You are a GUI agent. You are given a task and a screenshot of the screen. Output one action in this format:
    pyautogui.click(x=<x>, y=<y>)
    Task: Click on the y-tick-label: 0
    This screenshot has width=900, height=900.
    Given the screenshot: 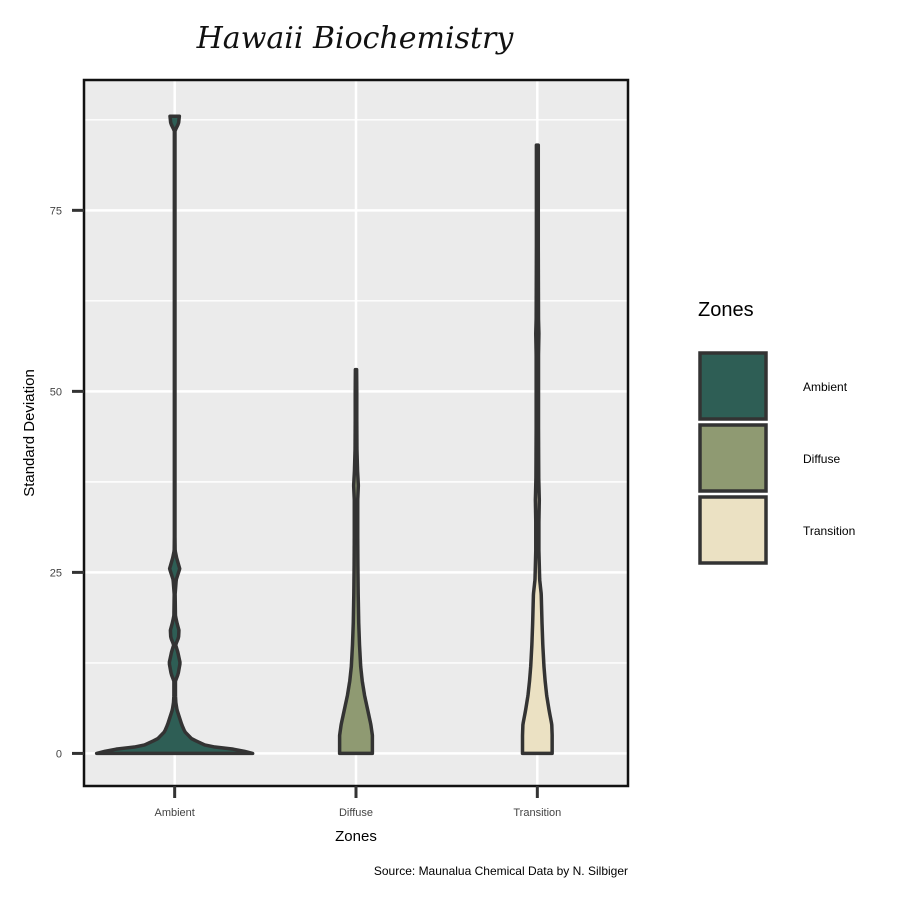 What is the action you would take?
    pyautogui.click(x=59, y=754)
    